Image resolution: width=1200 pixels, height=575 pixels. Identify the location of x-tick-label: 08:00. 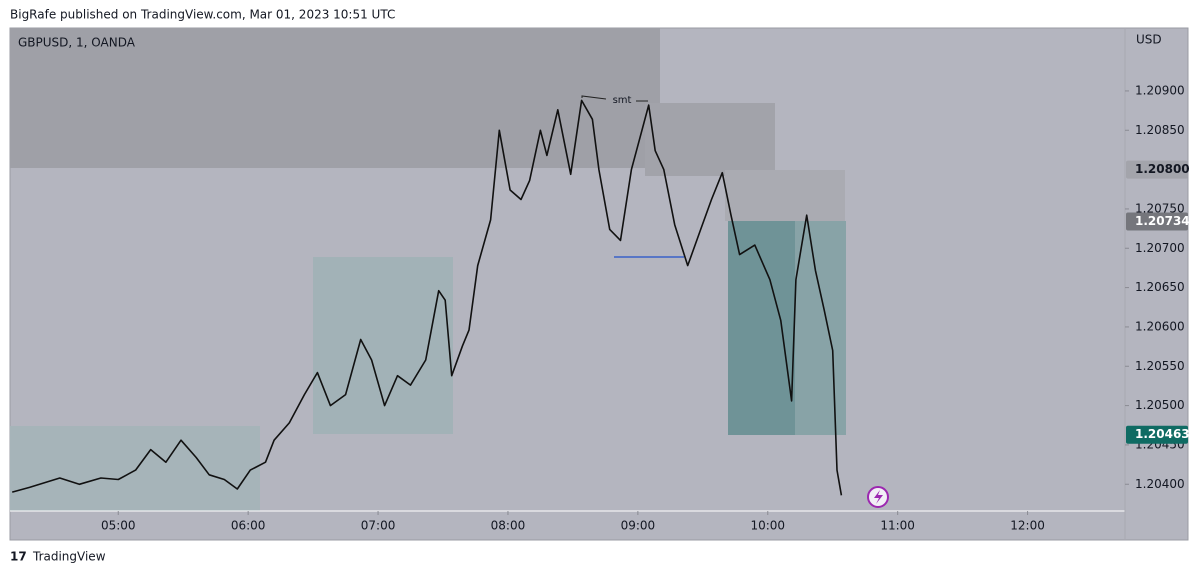
(508, 526).